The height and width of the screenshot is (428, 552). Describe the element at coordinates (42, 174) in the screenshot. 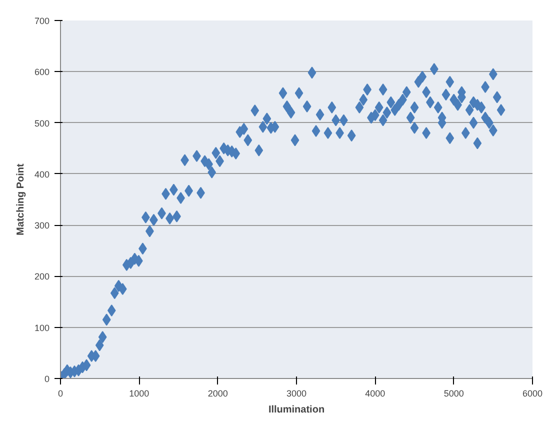

I see `y-tick-label: 400` at that location.